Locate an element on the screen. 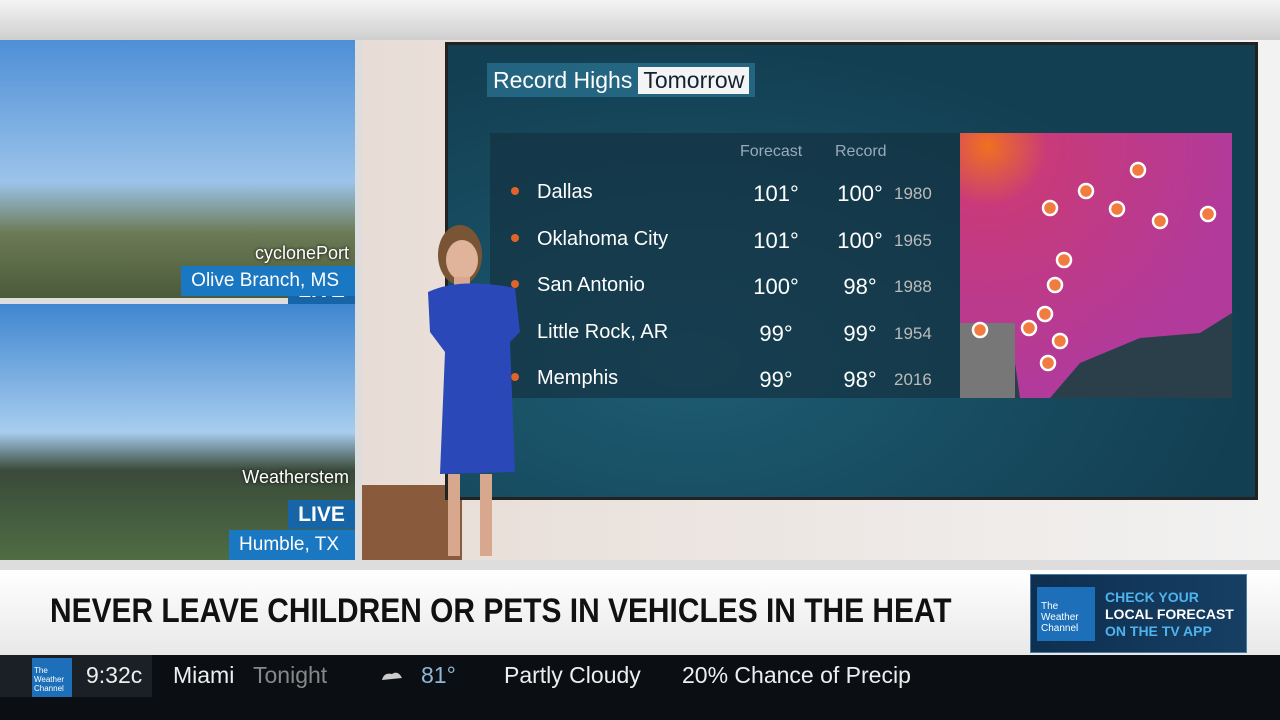  live-badge: LIVE is located at coordinates (321, 514).